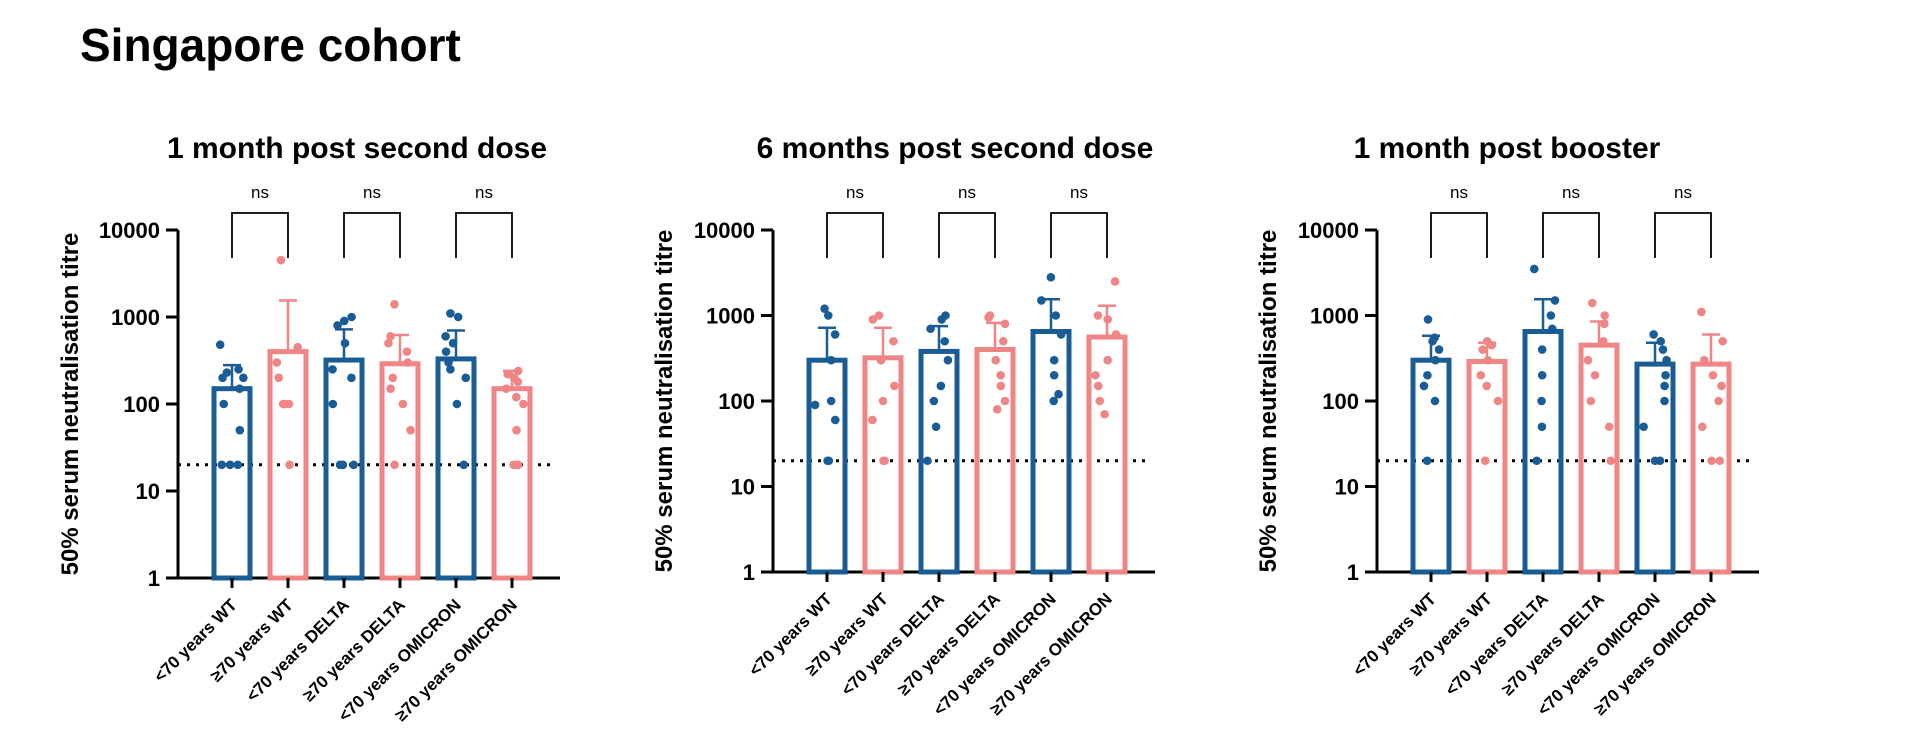 The width and height of the screenshot is (1920, 748). What do you see at coordinates (1328, 230) in the screenshot?
I see `y-tick-label: 10000` at bounding box center [1328, 230].